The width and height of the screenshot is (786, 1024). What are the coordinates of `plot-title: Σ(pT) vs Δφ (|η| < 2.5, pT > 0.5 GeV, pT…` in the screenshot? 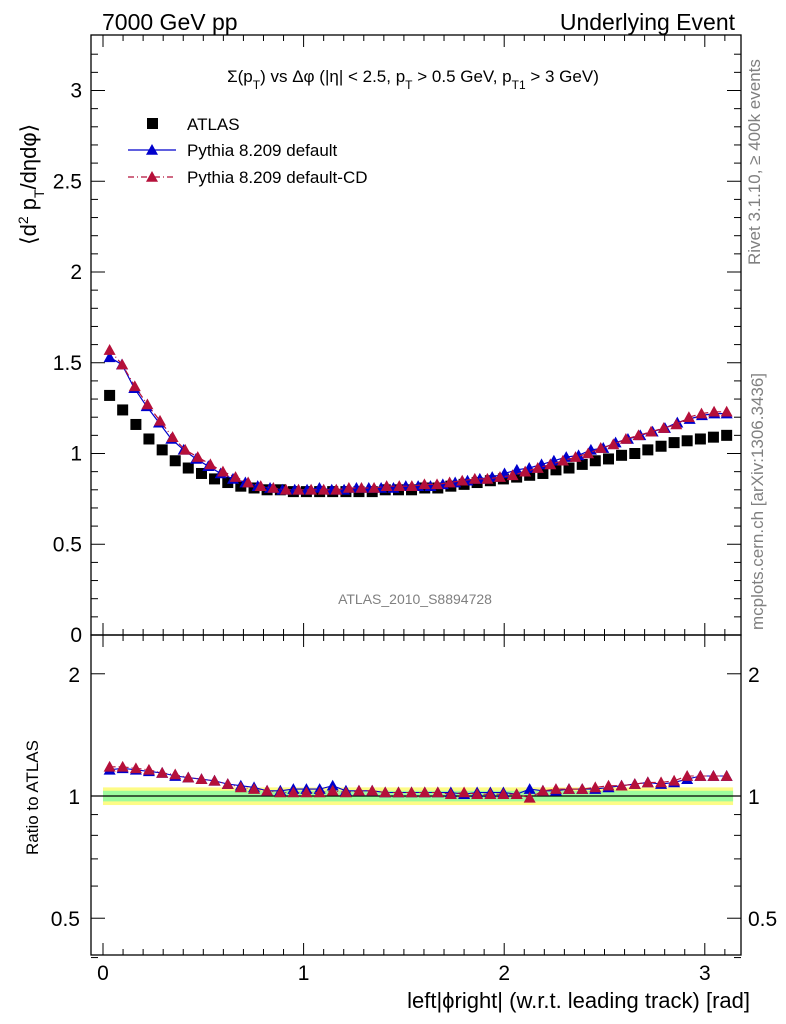 It's located at (413, 79).